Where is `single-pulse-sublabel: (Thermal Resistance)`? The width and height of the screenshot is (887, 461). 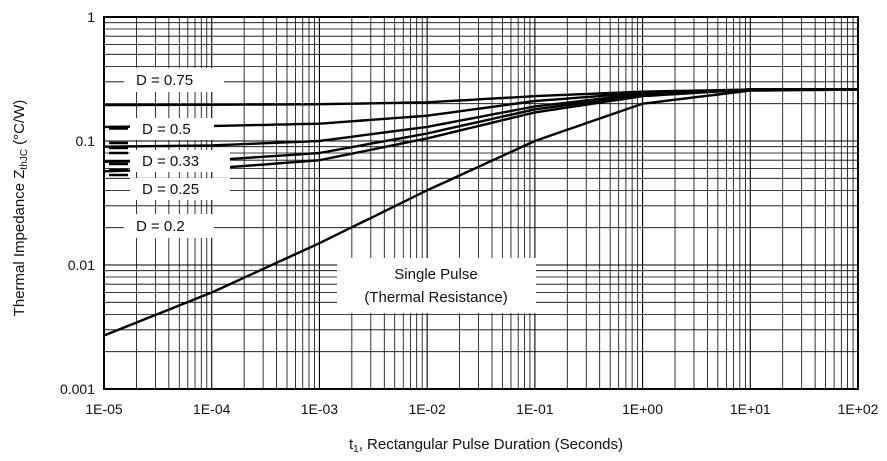
single-pulse-sublabel: (Thermal Resistance) is located at coordinates (435, 297).